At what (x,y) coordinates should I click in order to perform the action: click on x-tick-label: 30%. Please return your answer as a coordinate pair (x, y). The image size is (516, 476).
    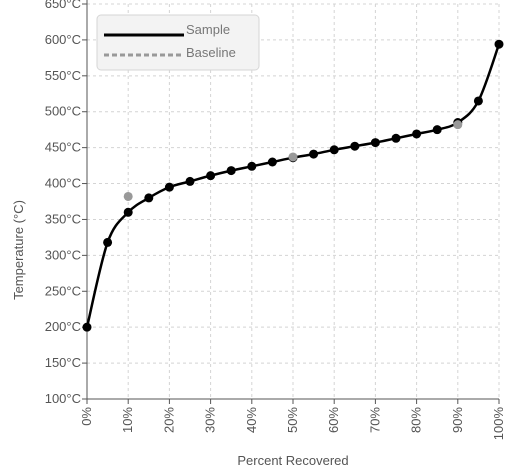
    Looking at the image, I should click on (210, 420).